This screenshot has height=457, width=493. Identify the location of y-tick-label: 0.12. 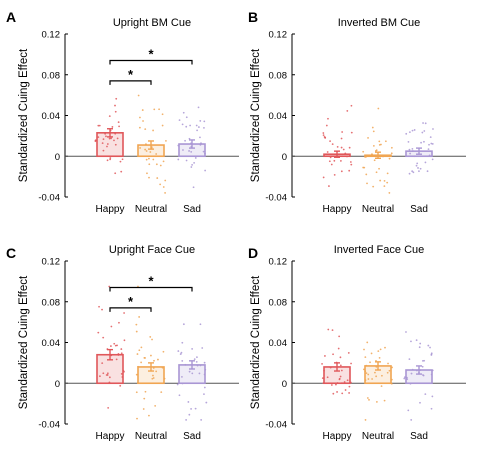
(278, 262).